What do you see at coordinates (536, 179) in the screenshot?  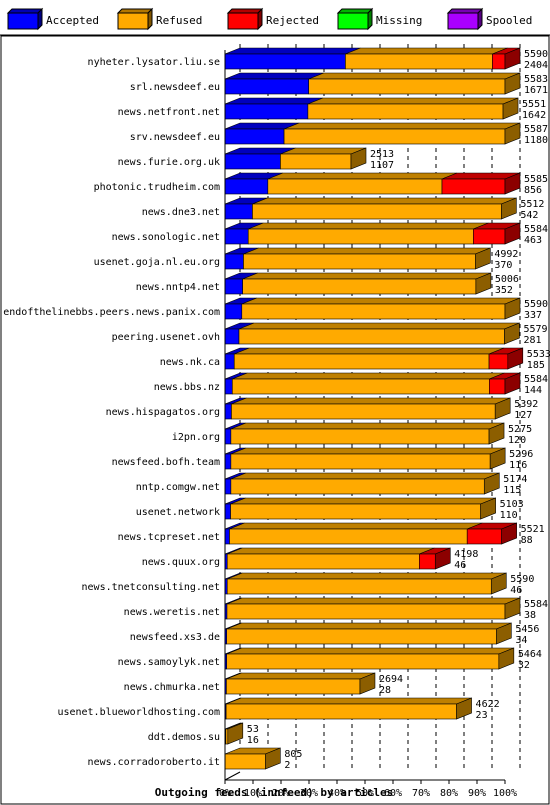 I see `total-label: 5585` at bounding box center [536, 179].